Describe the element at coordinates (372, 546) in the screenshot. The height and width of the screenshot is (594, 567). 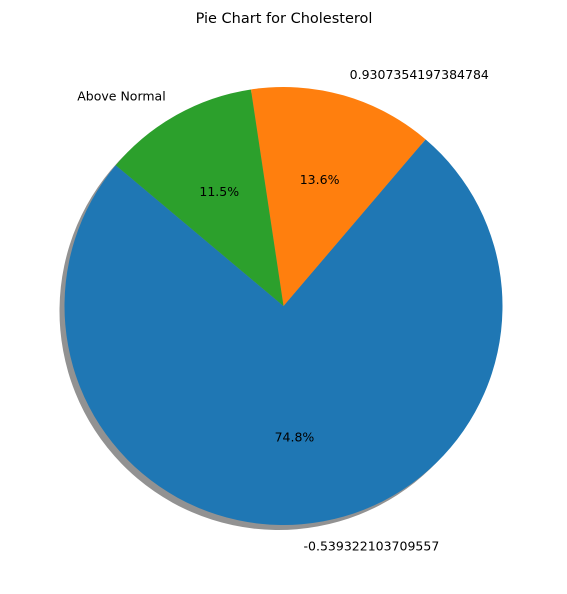
I see `pie-slice-category-label: -0.539322103709557` at that location.